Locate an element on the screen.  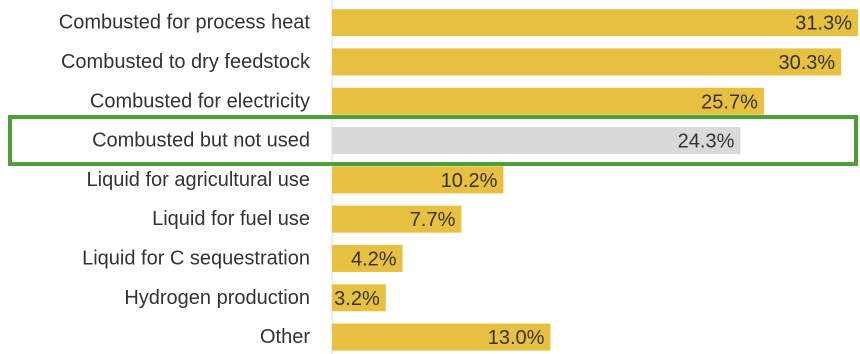
bar-combusted-to-dry-feedstock is located at coordinates (587, 62).